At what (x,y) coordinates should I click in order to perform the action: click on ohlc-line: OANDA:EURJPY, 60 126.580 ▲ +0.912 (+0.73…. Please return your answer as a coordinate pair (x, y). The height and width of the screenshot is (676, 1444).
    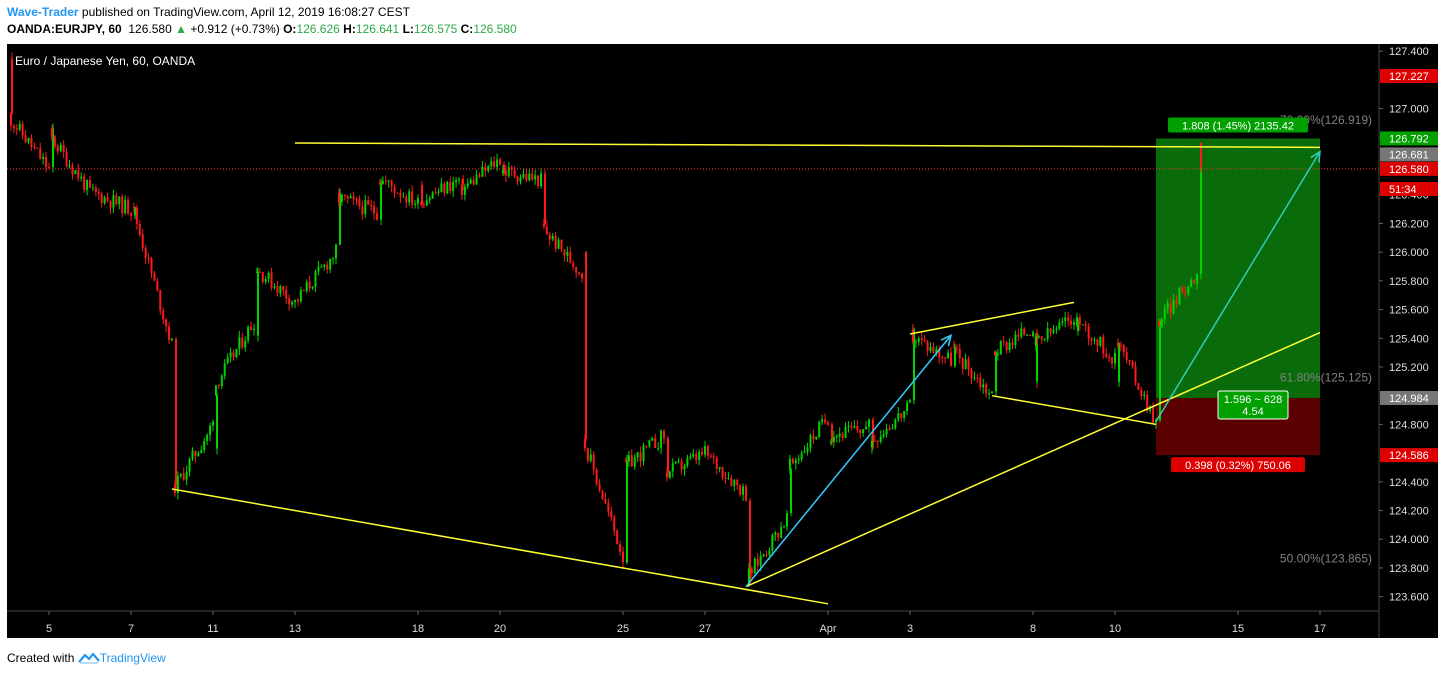
    Looking at the image, I should click on (262, 29).